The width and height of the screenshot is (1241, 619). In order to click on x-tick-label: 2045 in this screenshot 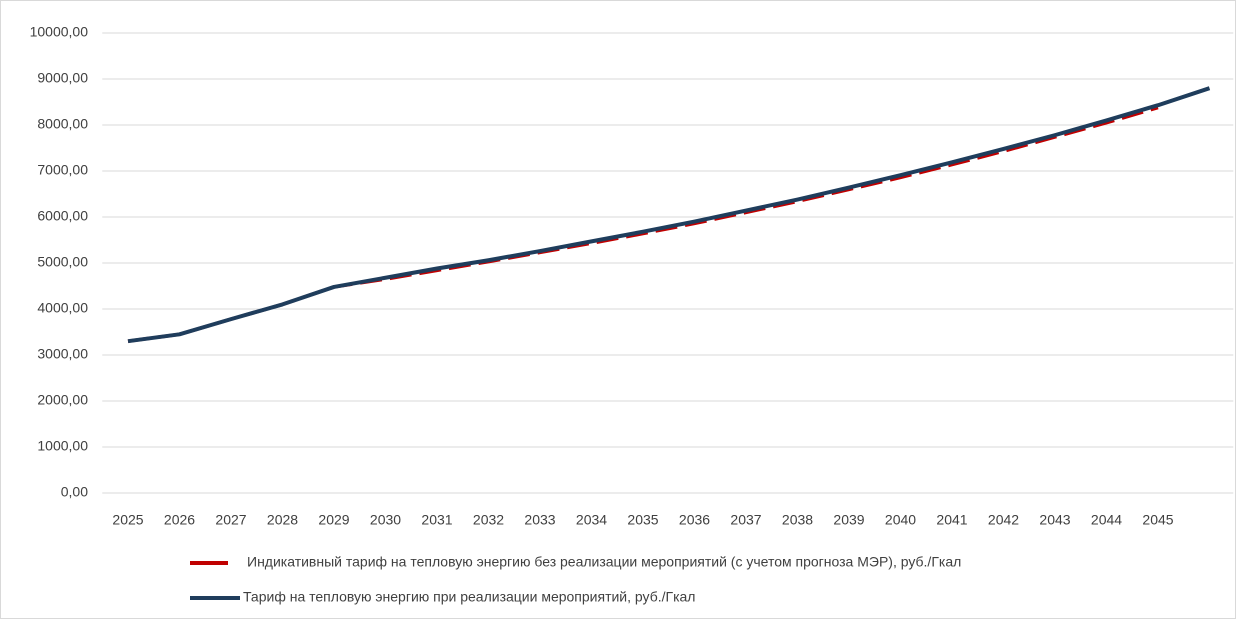, I will do `click(1157, 520)`.